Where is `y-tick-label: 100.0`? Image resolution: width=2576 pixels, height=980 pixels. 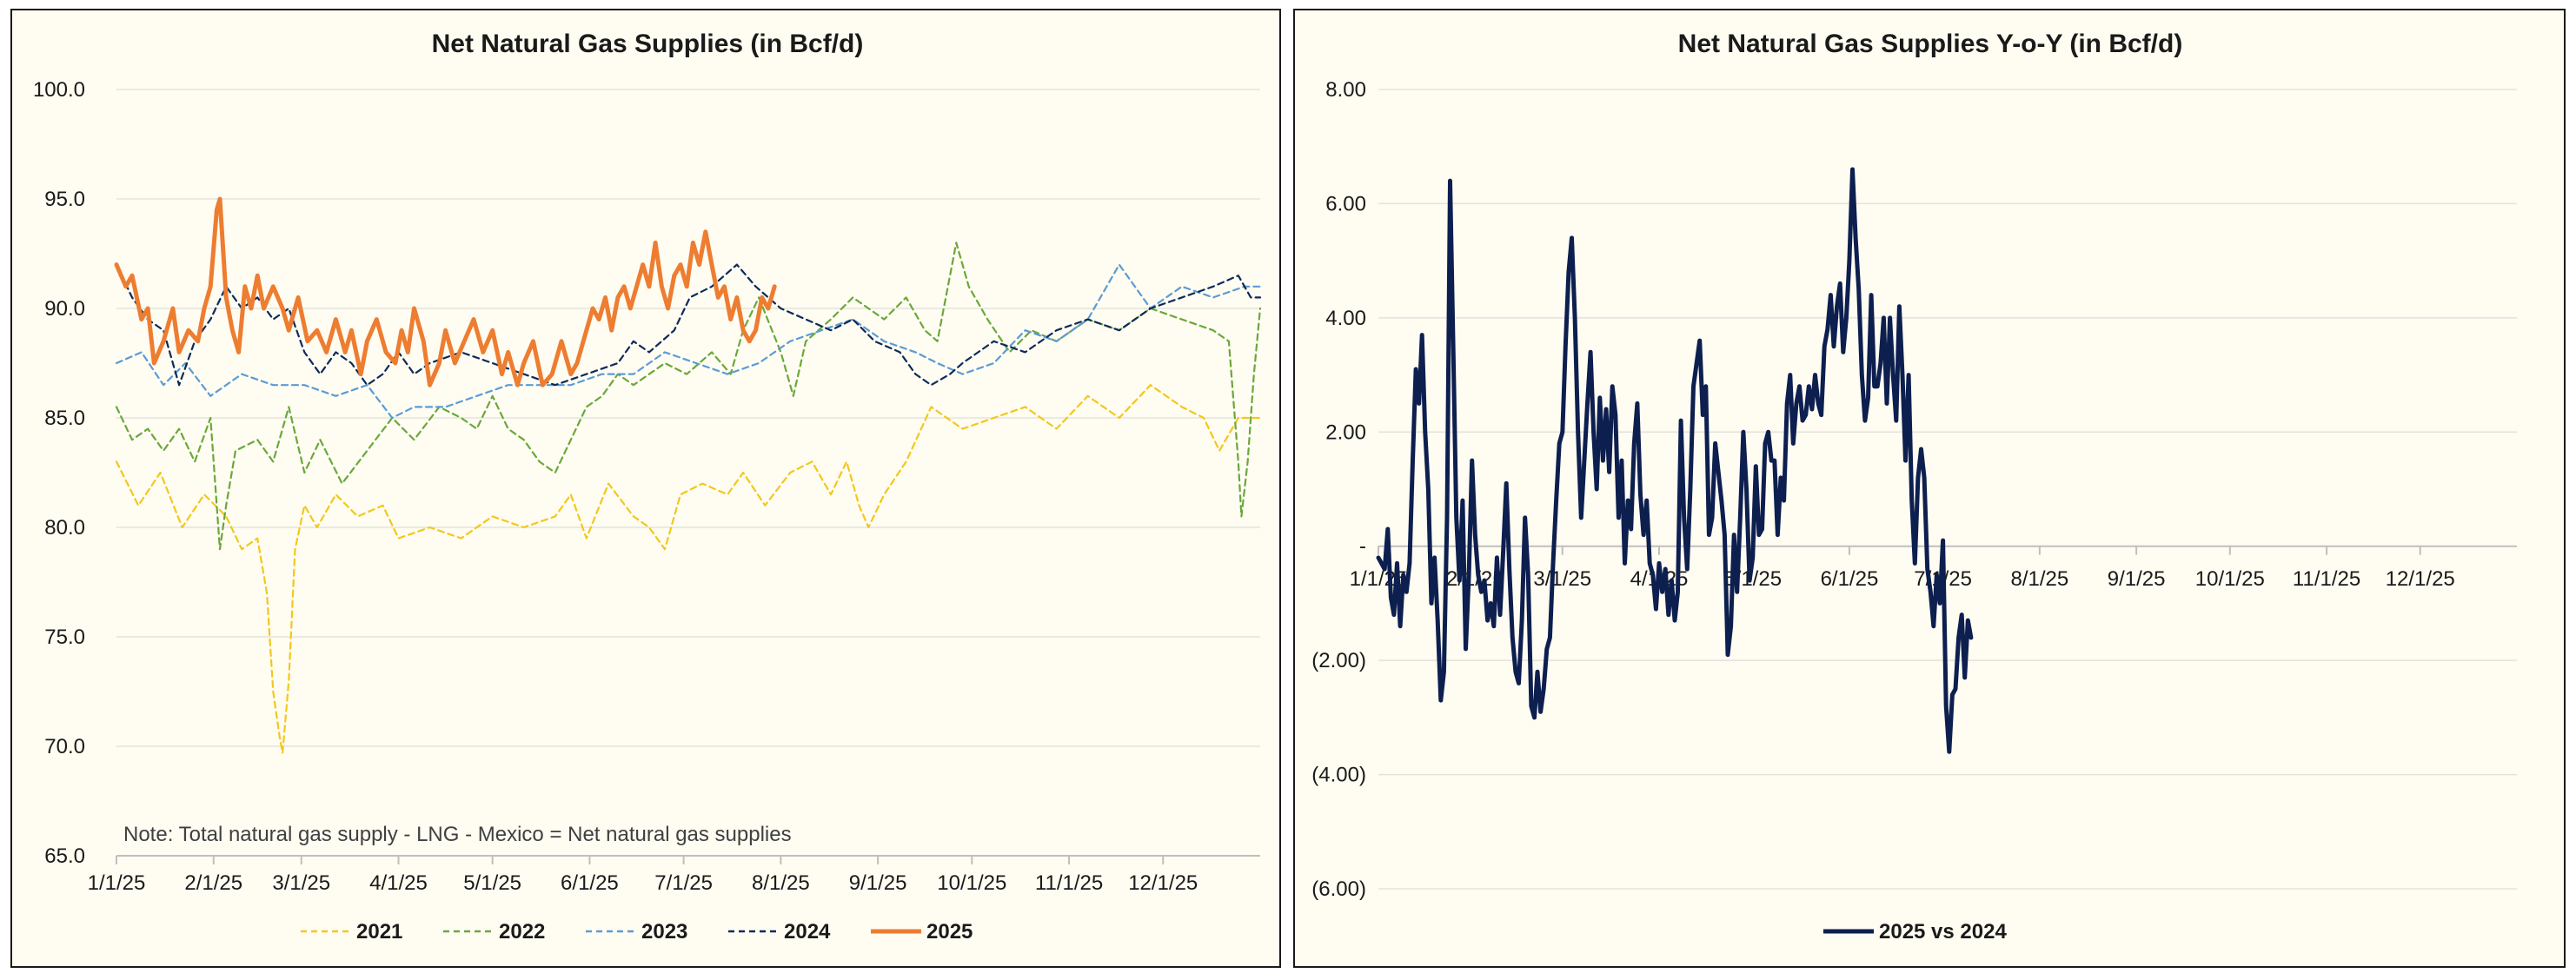 y-tick-label: 100.0 is located at coordinates (59, 90).